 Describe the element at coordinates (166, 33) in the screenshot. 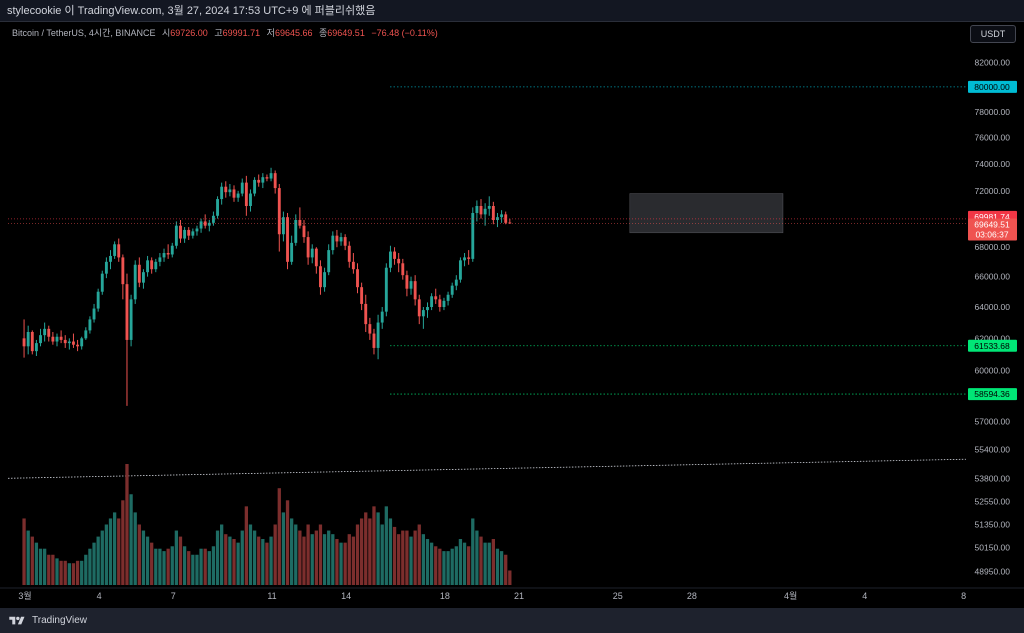

I see `legend-open-label: 시` at that location.